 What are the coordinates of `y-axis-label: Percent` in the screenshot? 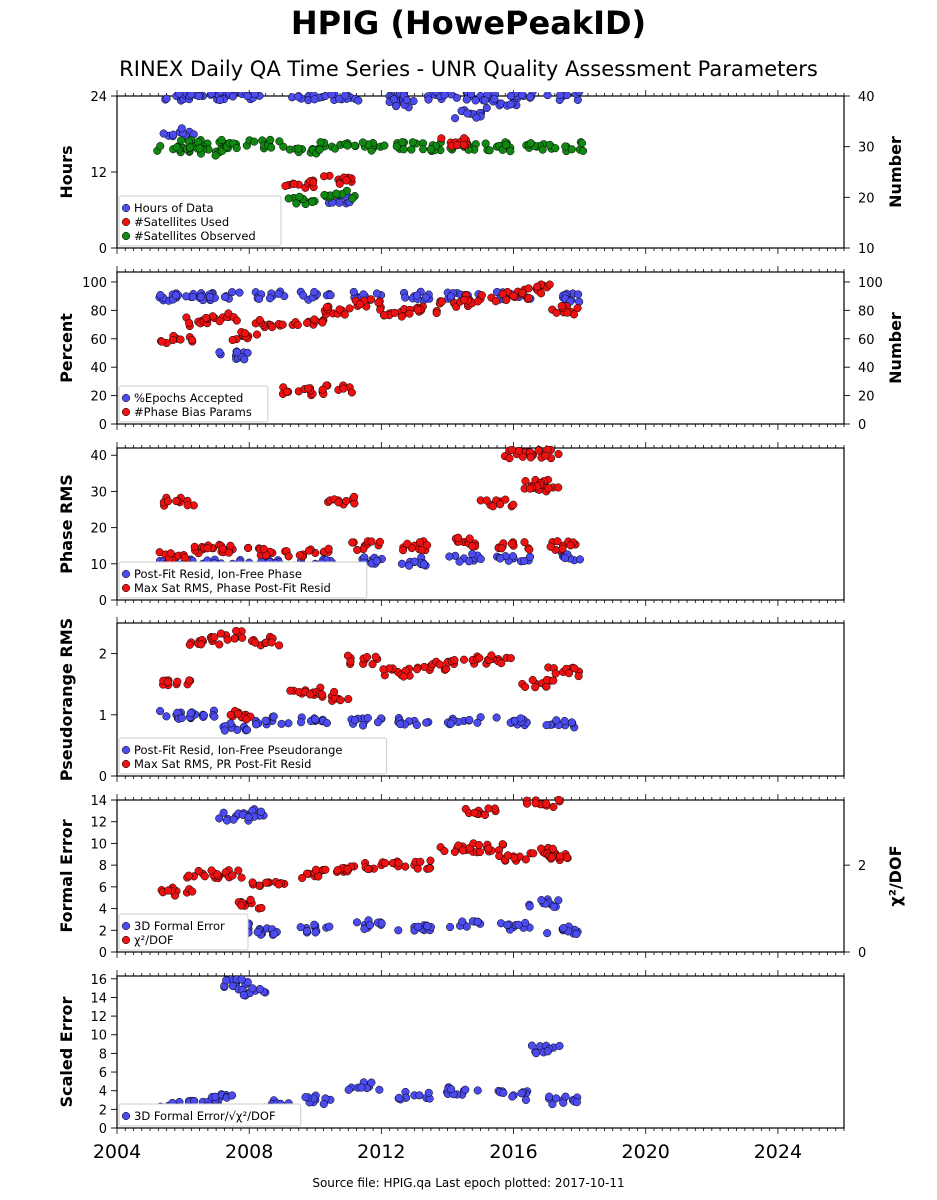 It's located at (66, 348).